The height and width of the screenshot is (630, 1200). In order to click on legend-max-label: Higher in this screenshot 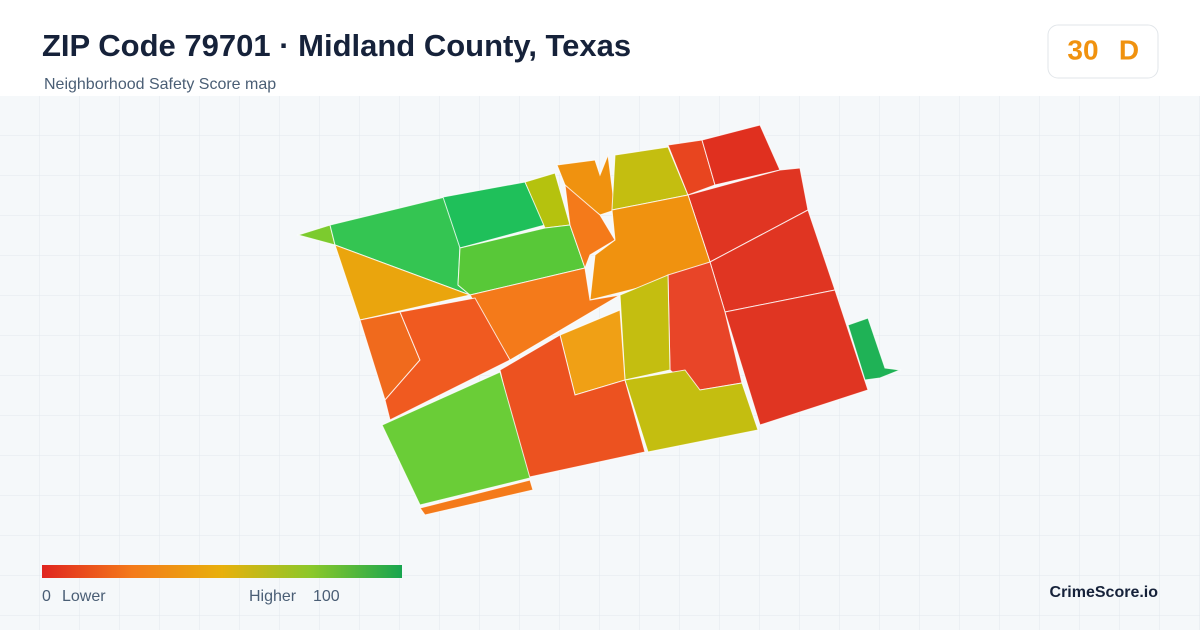, I will do `click(273, 596)`.